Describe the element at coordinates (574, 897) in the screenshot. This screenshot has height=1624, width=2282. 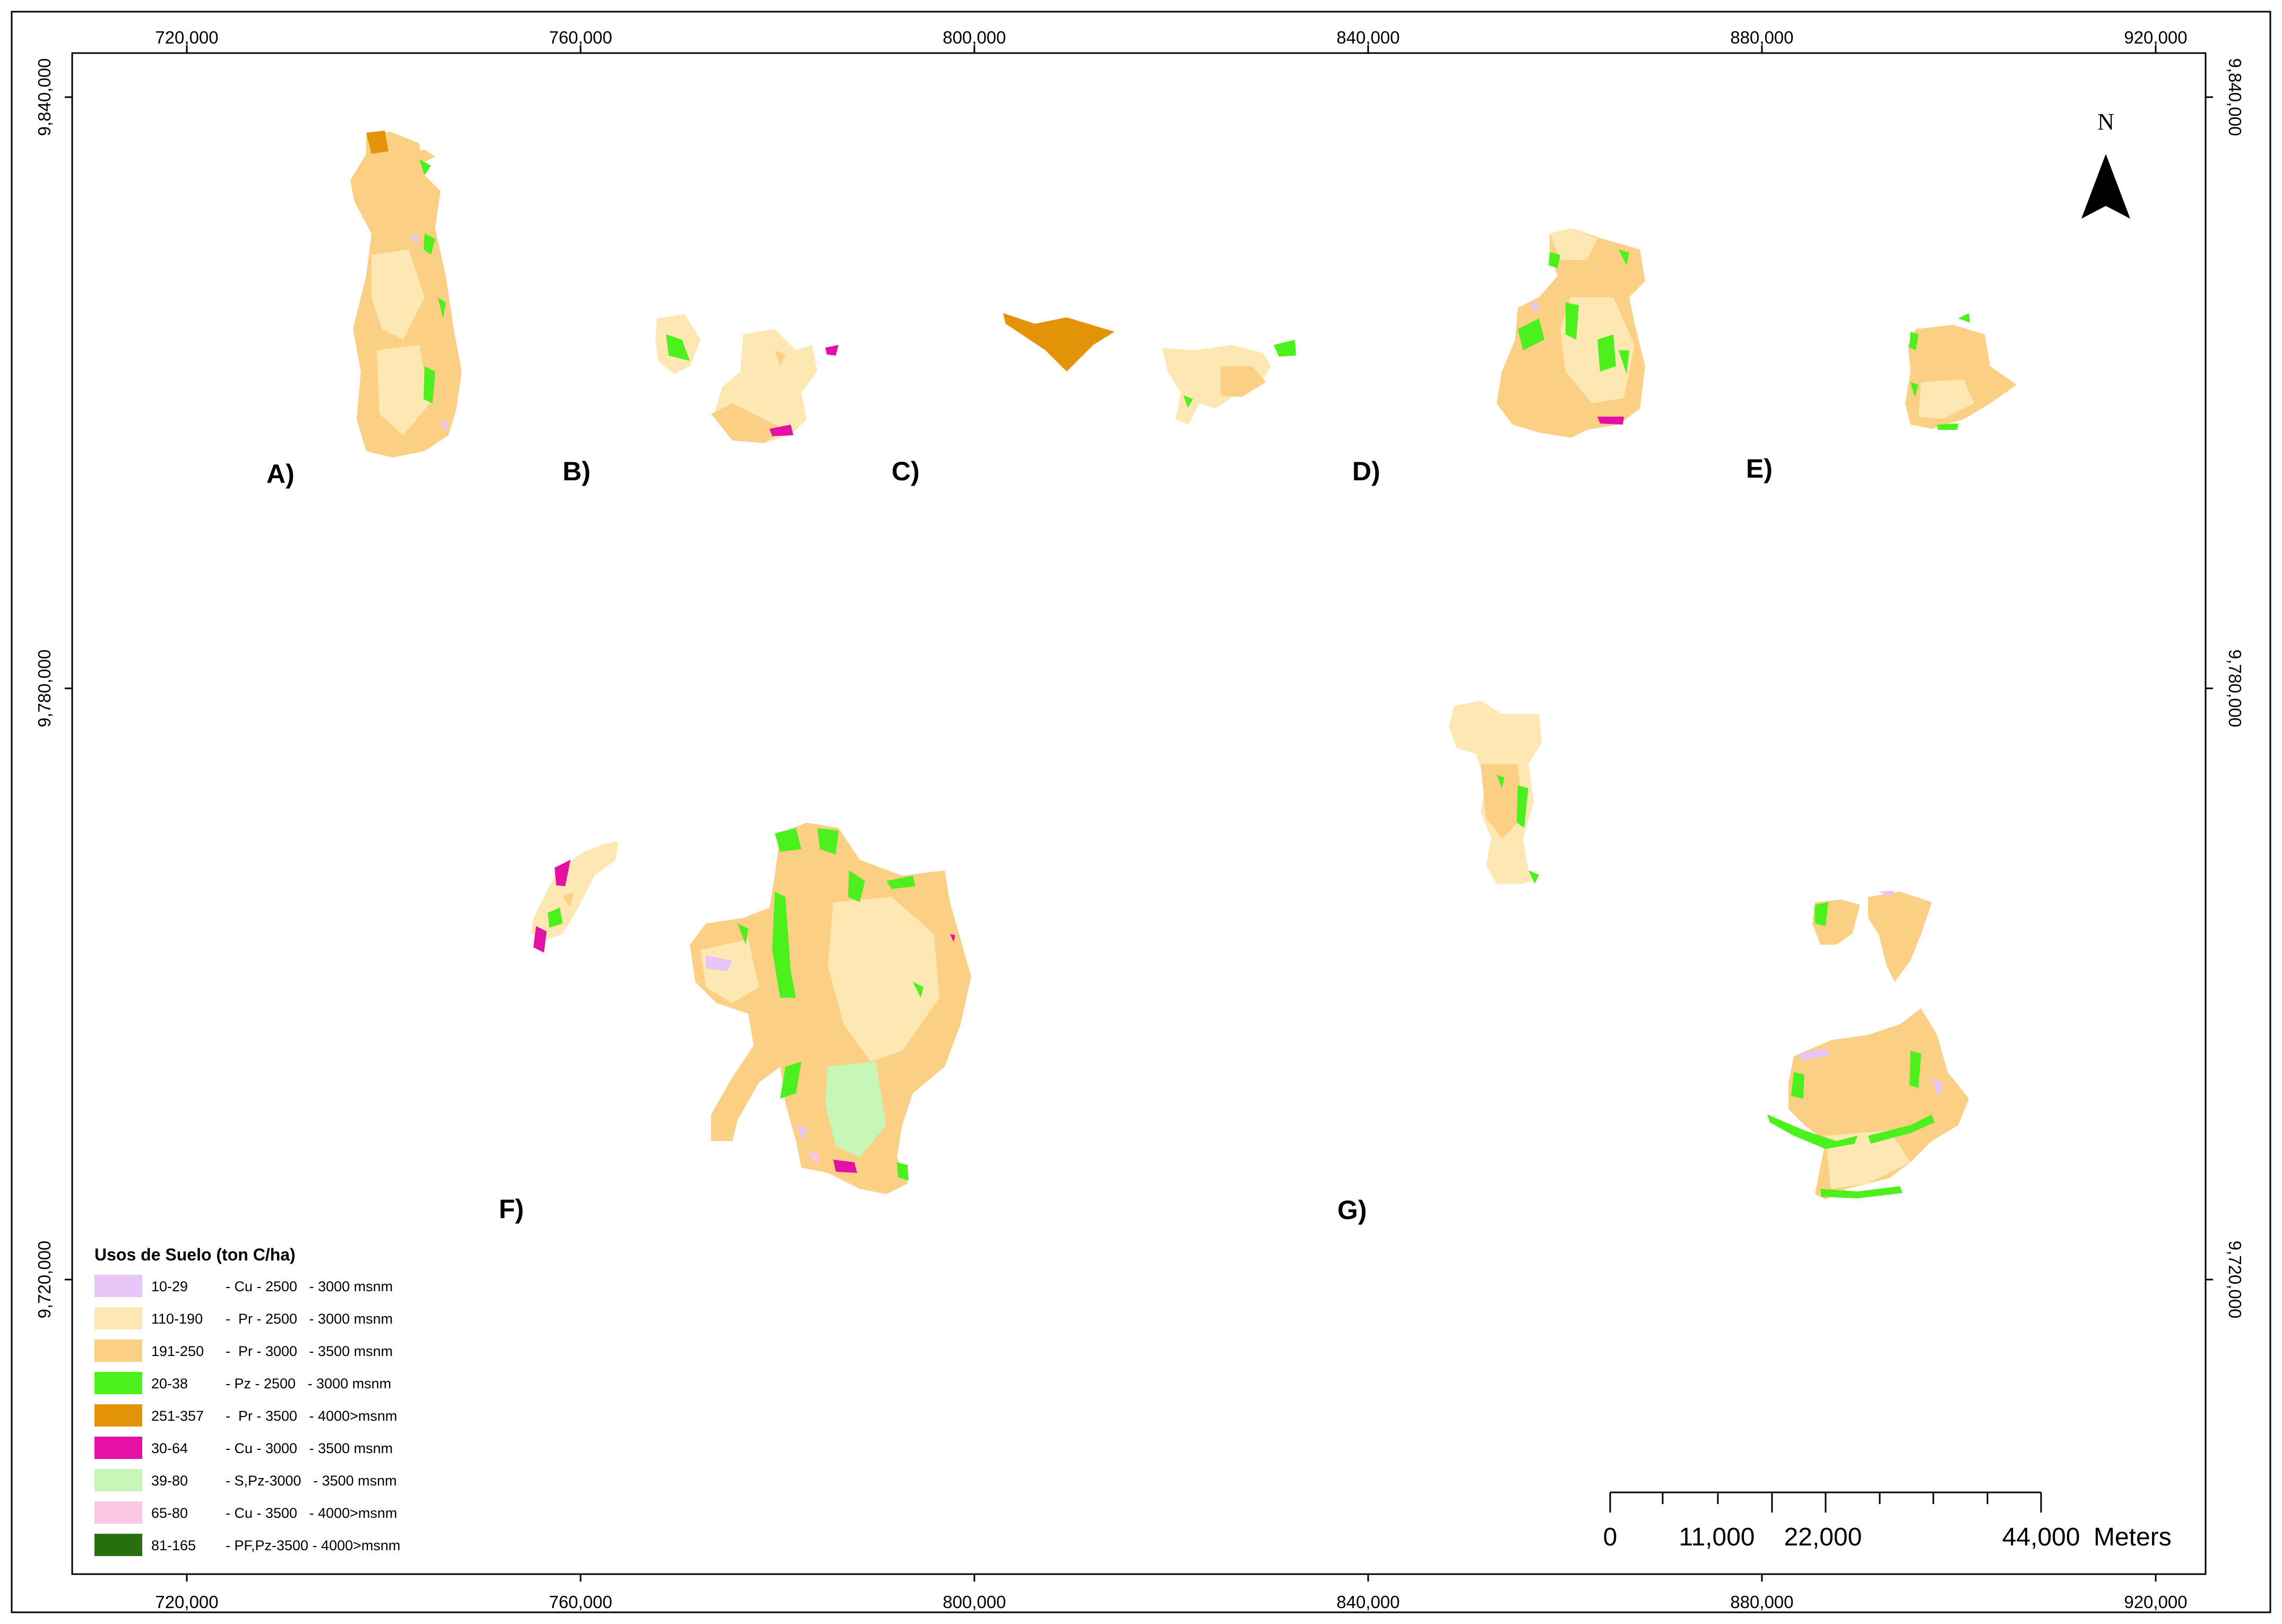
I see `region-f-small` at that location.